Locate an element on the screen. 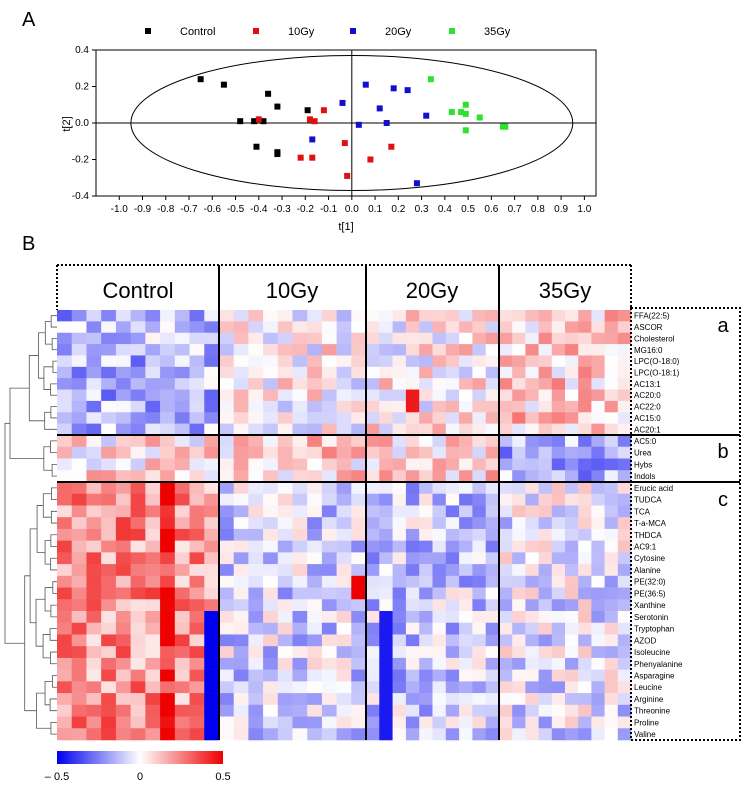 The image size is (744, 786). scatter-point-20gy is located at coordinates (426, 115).